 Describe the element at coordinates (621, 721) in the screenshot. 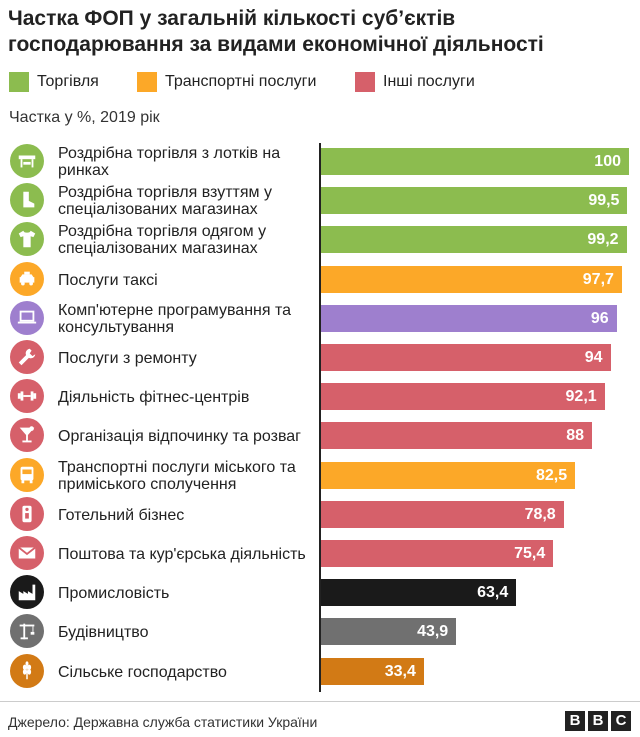

I see `bbc-logo-letter: C` at that location.